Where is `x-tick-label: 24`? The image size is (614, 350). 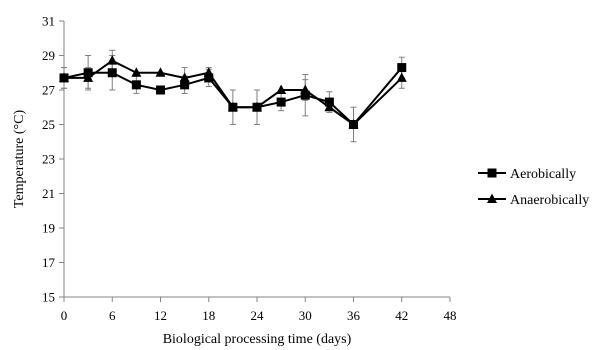 x-tick-label: 24 is located at coordinates (258, 315).